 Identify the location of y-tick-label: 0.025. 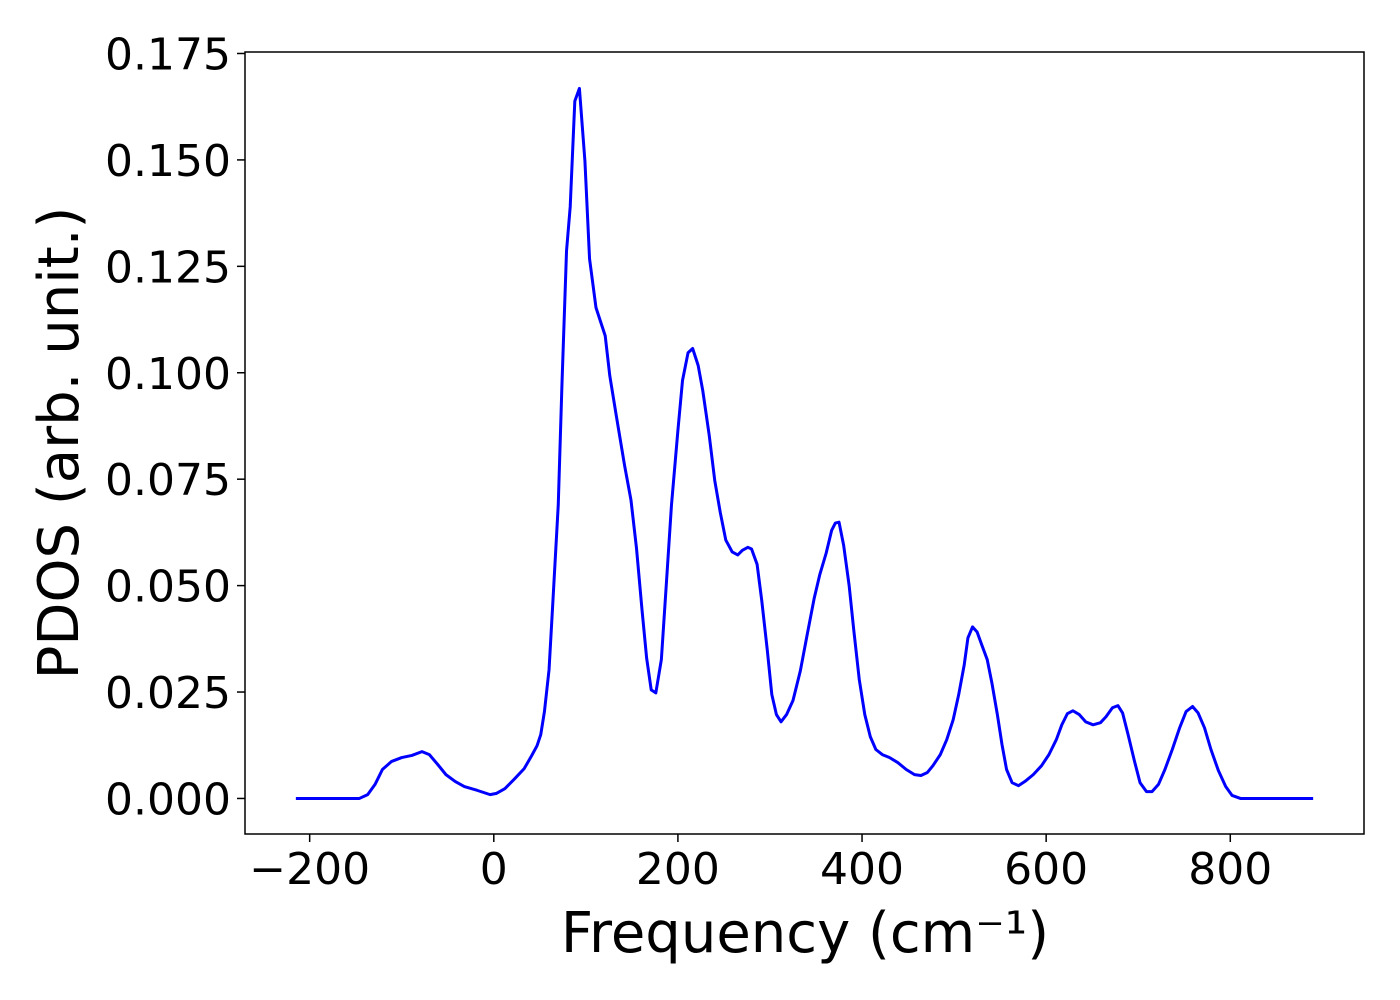
(168, 693).